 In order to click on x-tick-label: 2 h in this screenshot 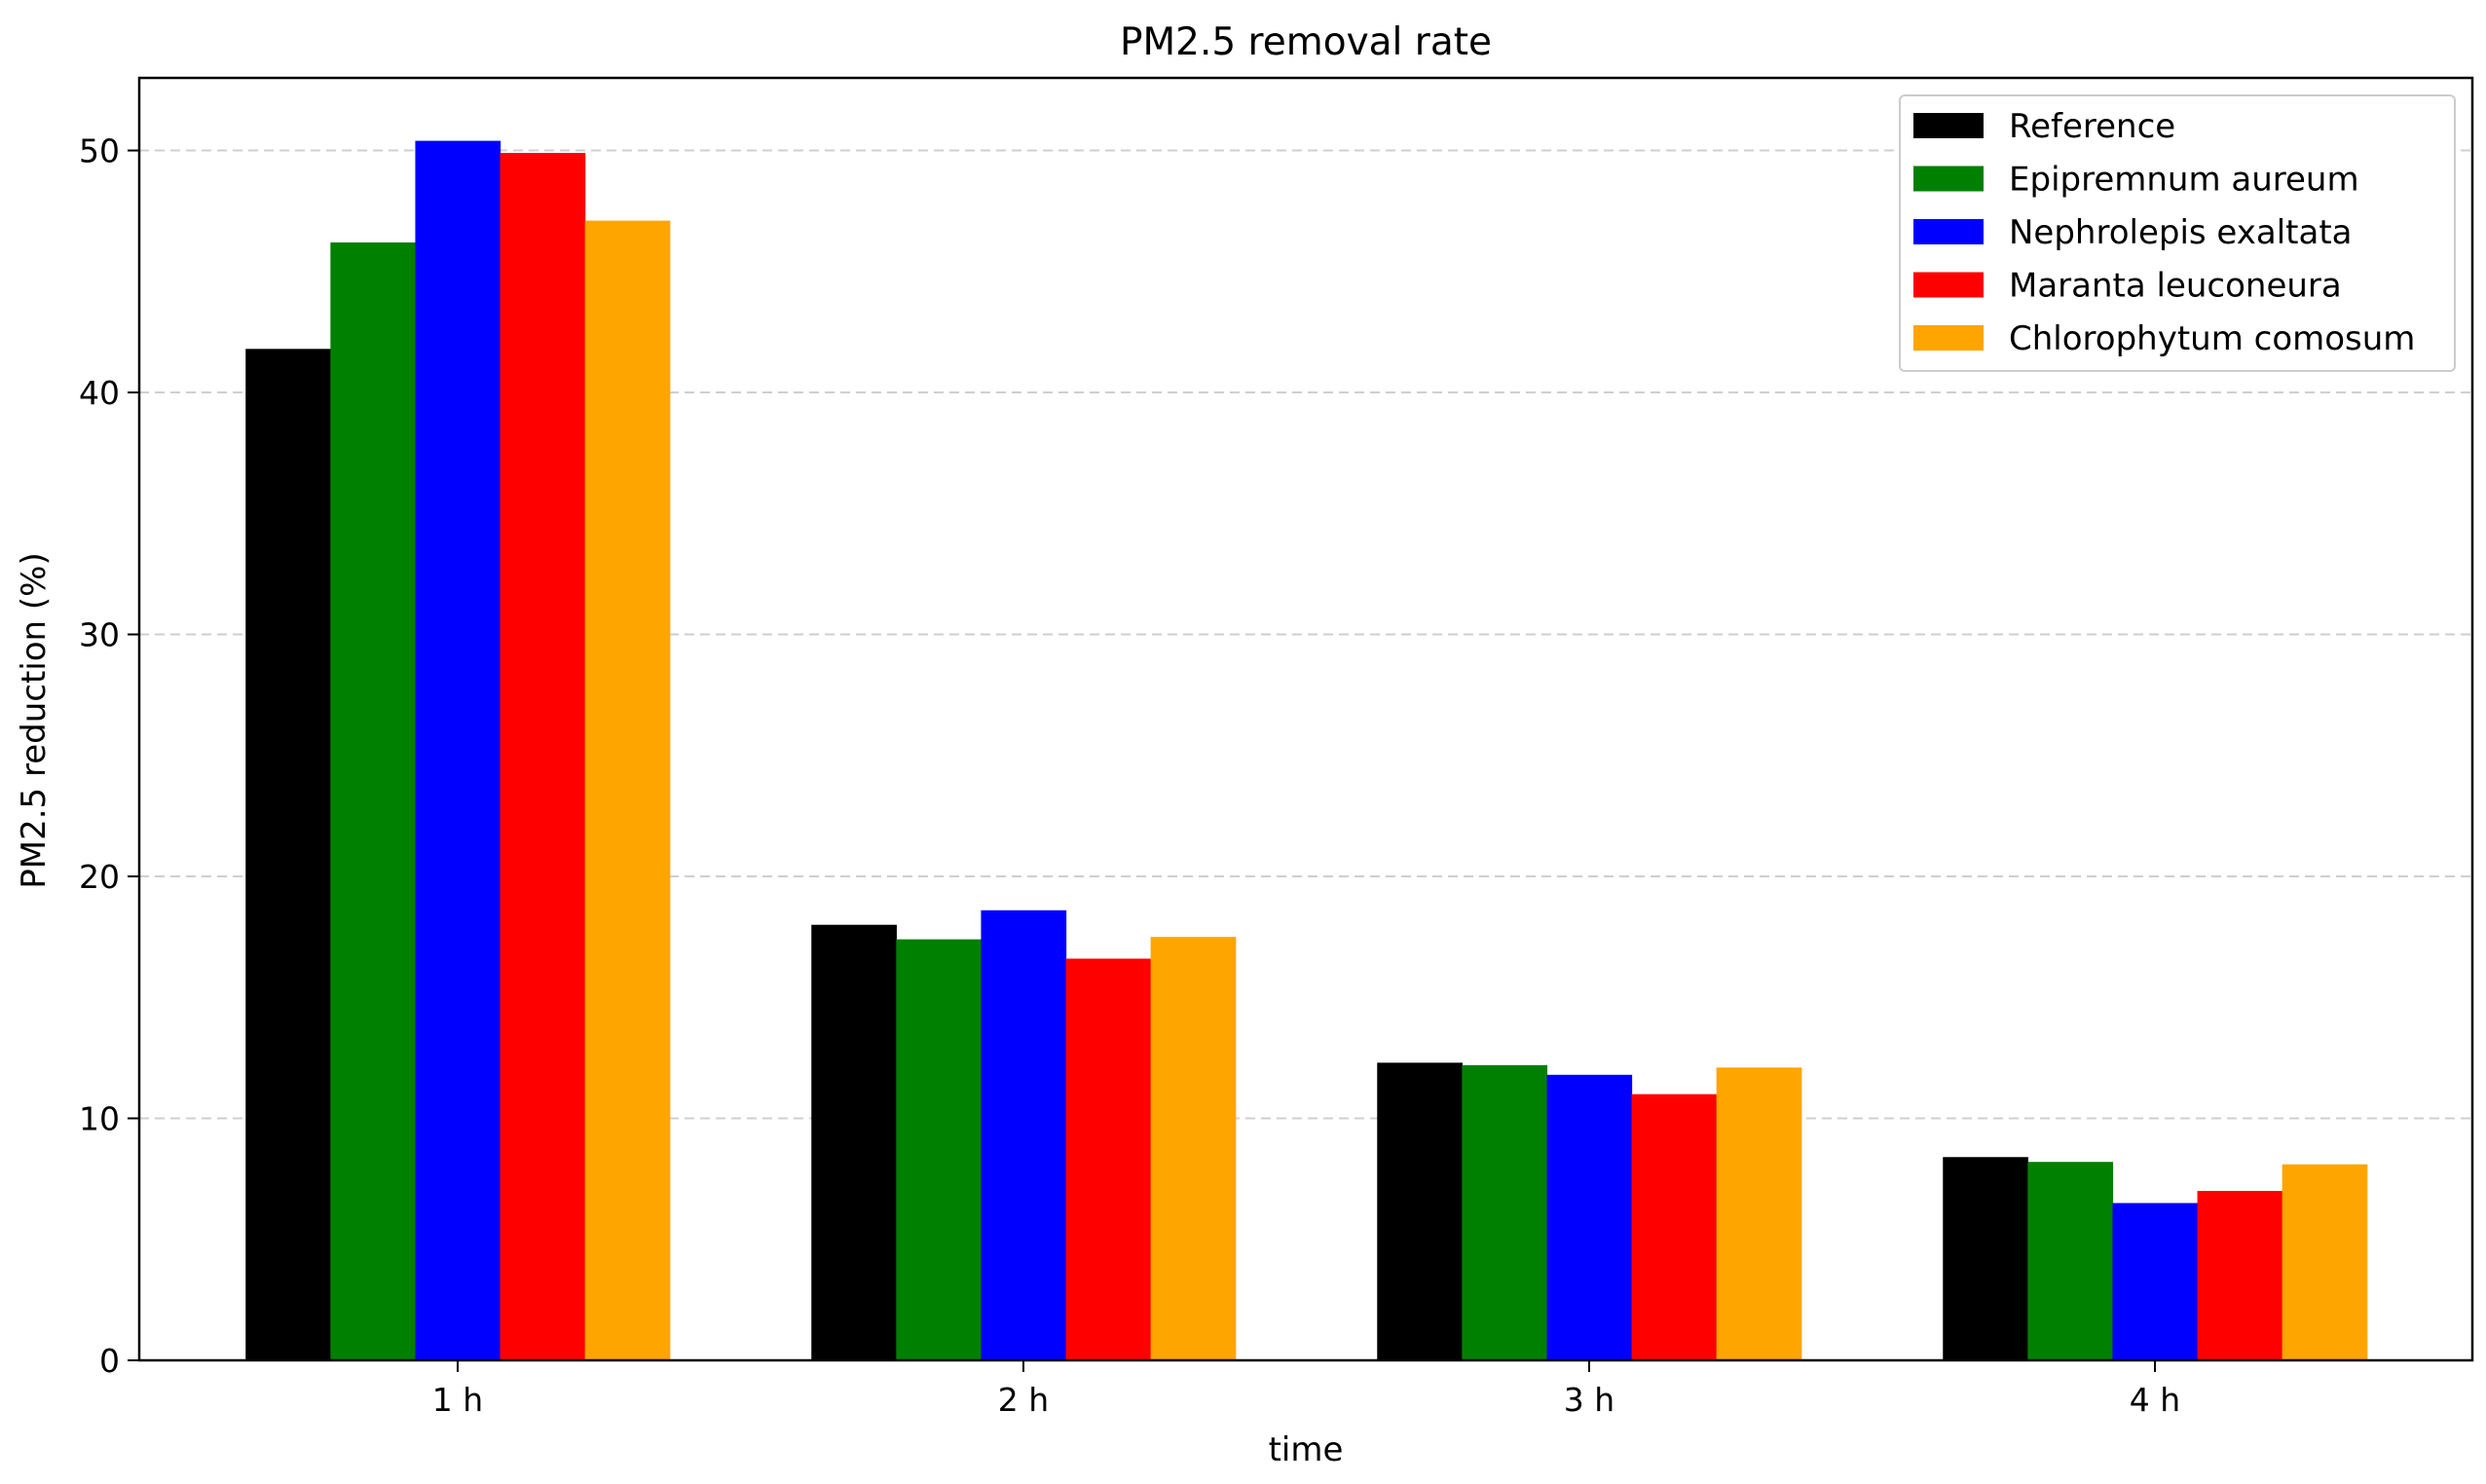, I will do `click(1023, 1400)`.